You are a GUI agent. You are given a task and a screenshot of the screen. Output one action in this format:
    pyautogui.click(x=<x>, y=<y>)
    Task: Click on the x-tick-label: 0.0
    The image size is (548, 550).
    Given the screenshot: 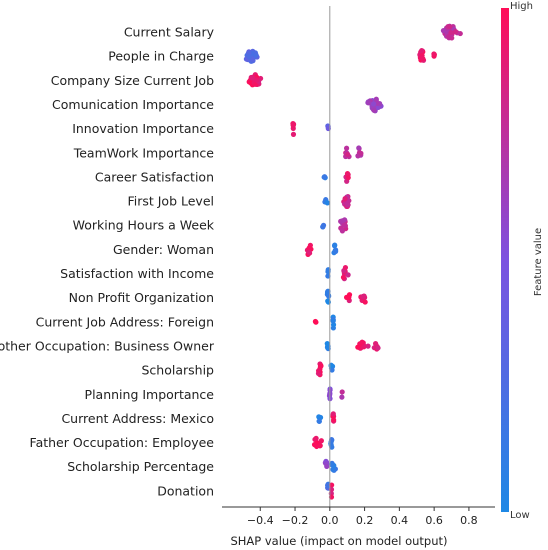 What is the action you would take?
    pyautogui.click(x=330, y=520)
    